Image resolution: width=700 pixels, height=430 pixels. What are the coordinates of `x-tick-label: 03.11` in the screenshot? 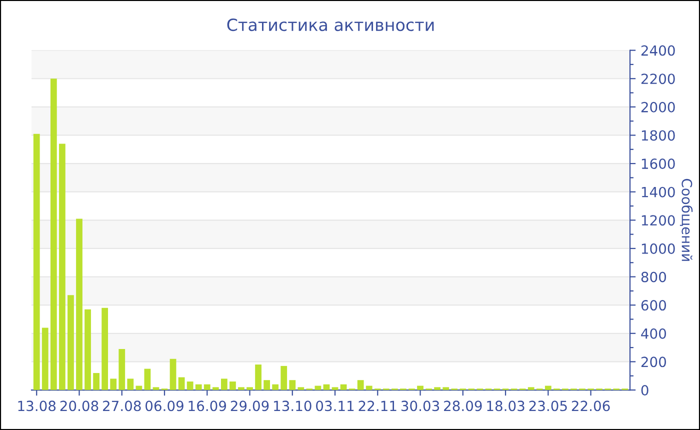 It's located at (335, 406).